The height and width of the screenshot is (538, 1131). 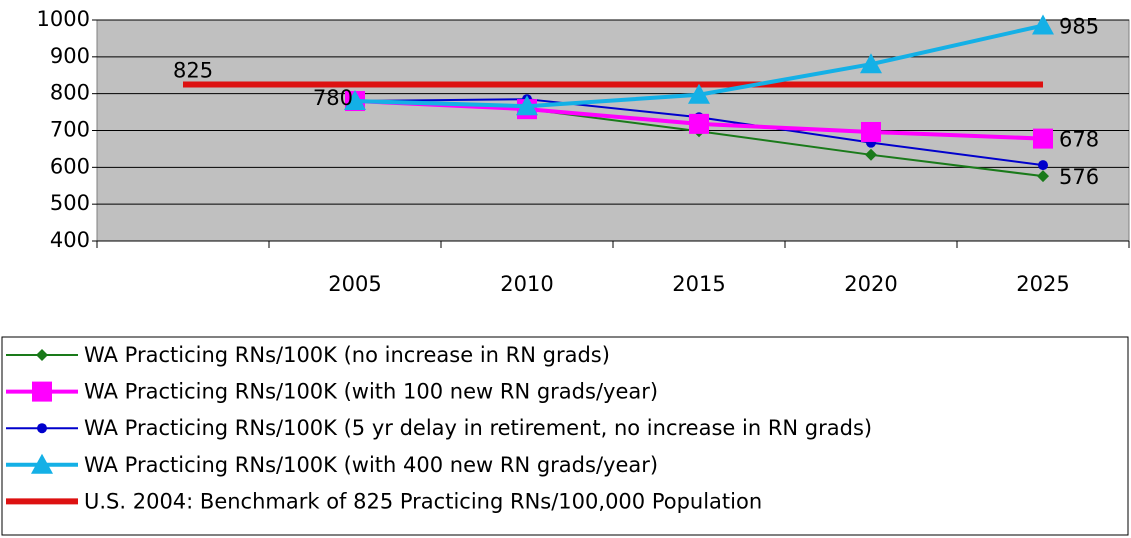 I want to click on y-tick-label: 1000, so click(x=63, y=19).